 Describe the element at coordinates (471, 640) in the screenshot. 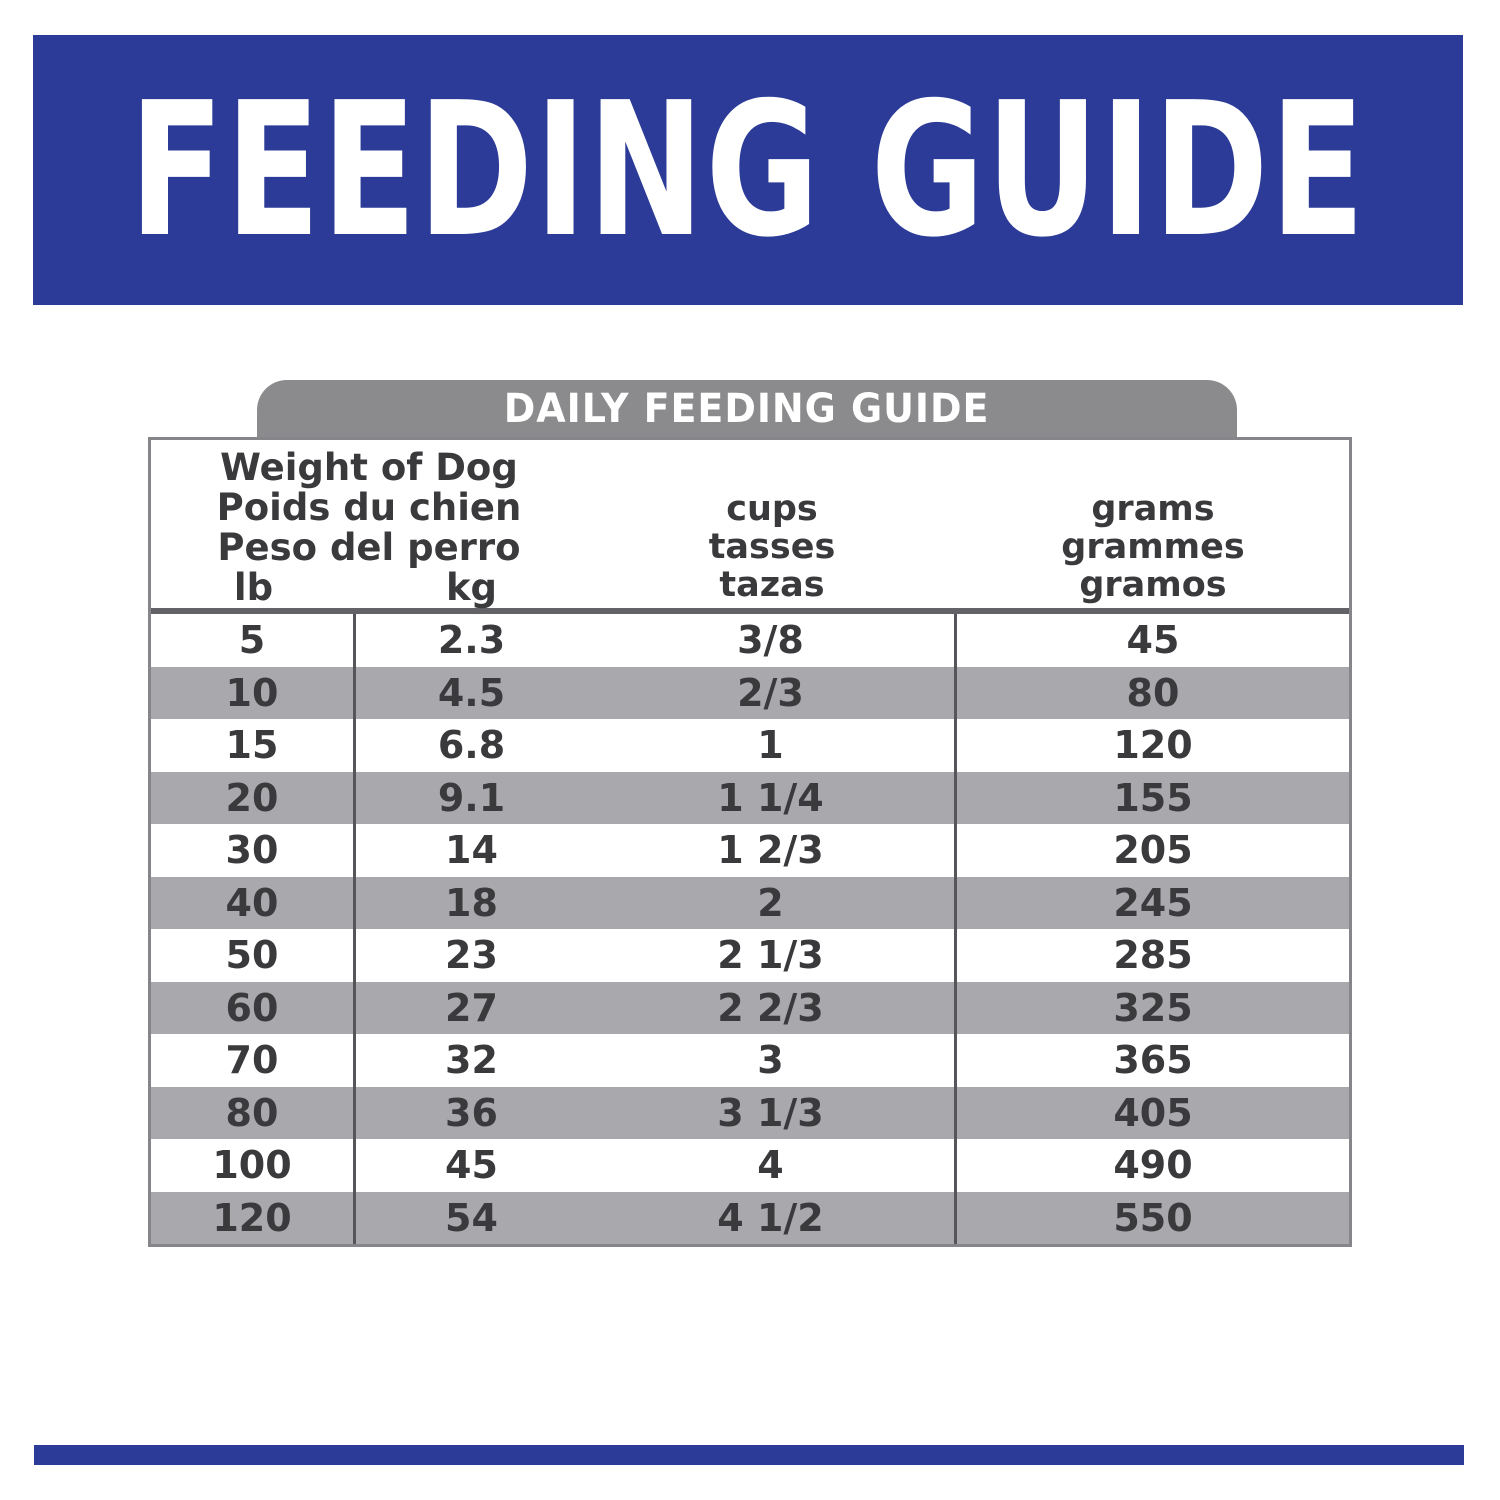

I see `cell-kg: 2.3` at that location.